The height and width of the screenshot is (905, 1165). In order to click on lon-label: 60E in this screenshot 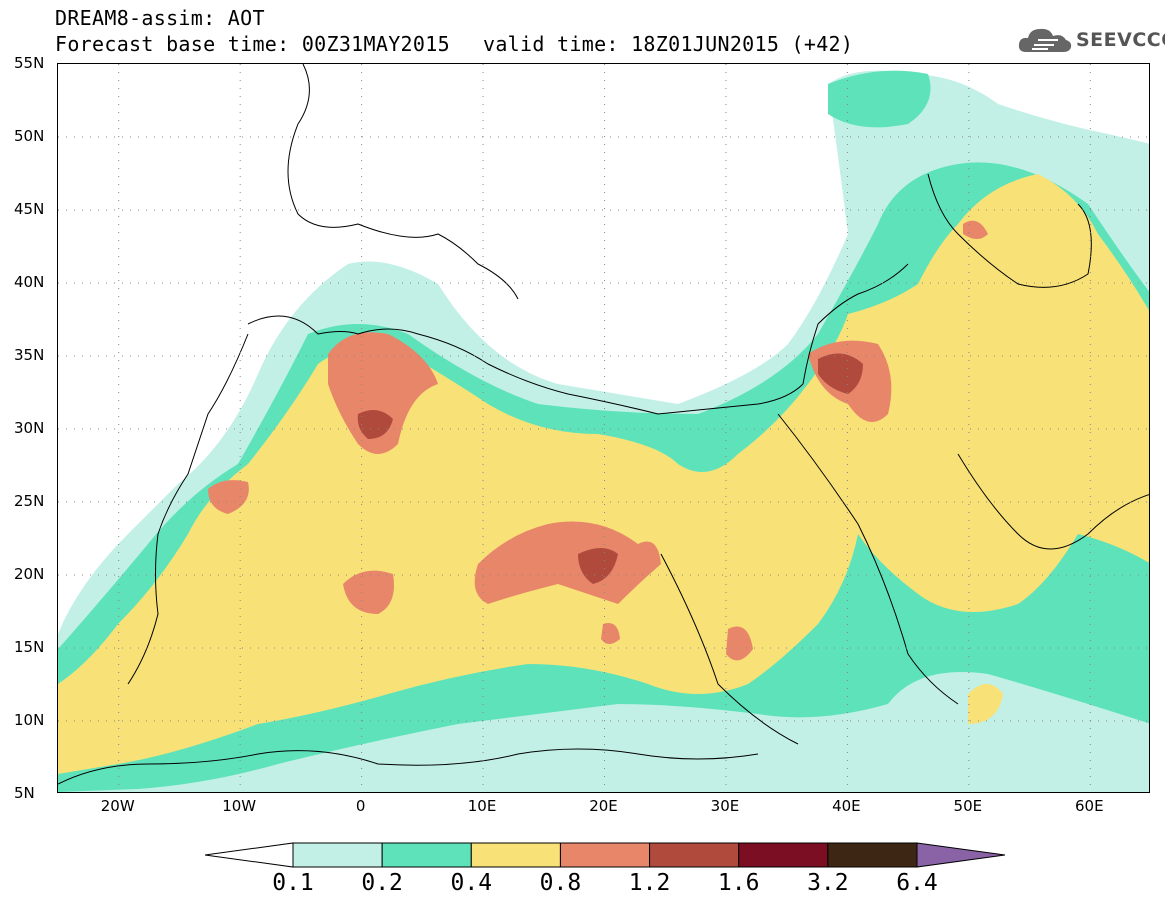, I will do `click(1089, 806)`.